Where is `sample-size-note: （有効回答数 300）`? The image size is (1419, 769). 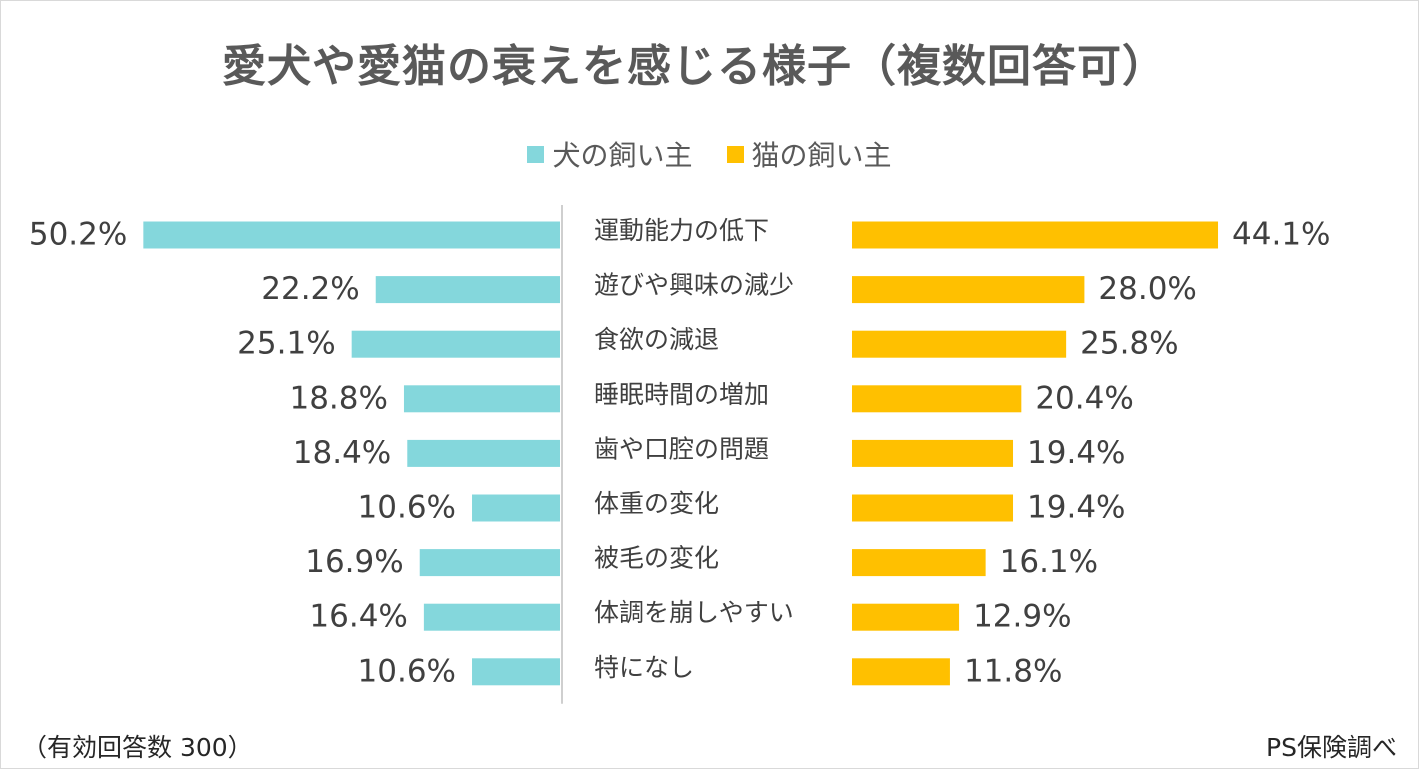
sample-size-note: （有効回答数 300） is located at coordinates (137, 747).